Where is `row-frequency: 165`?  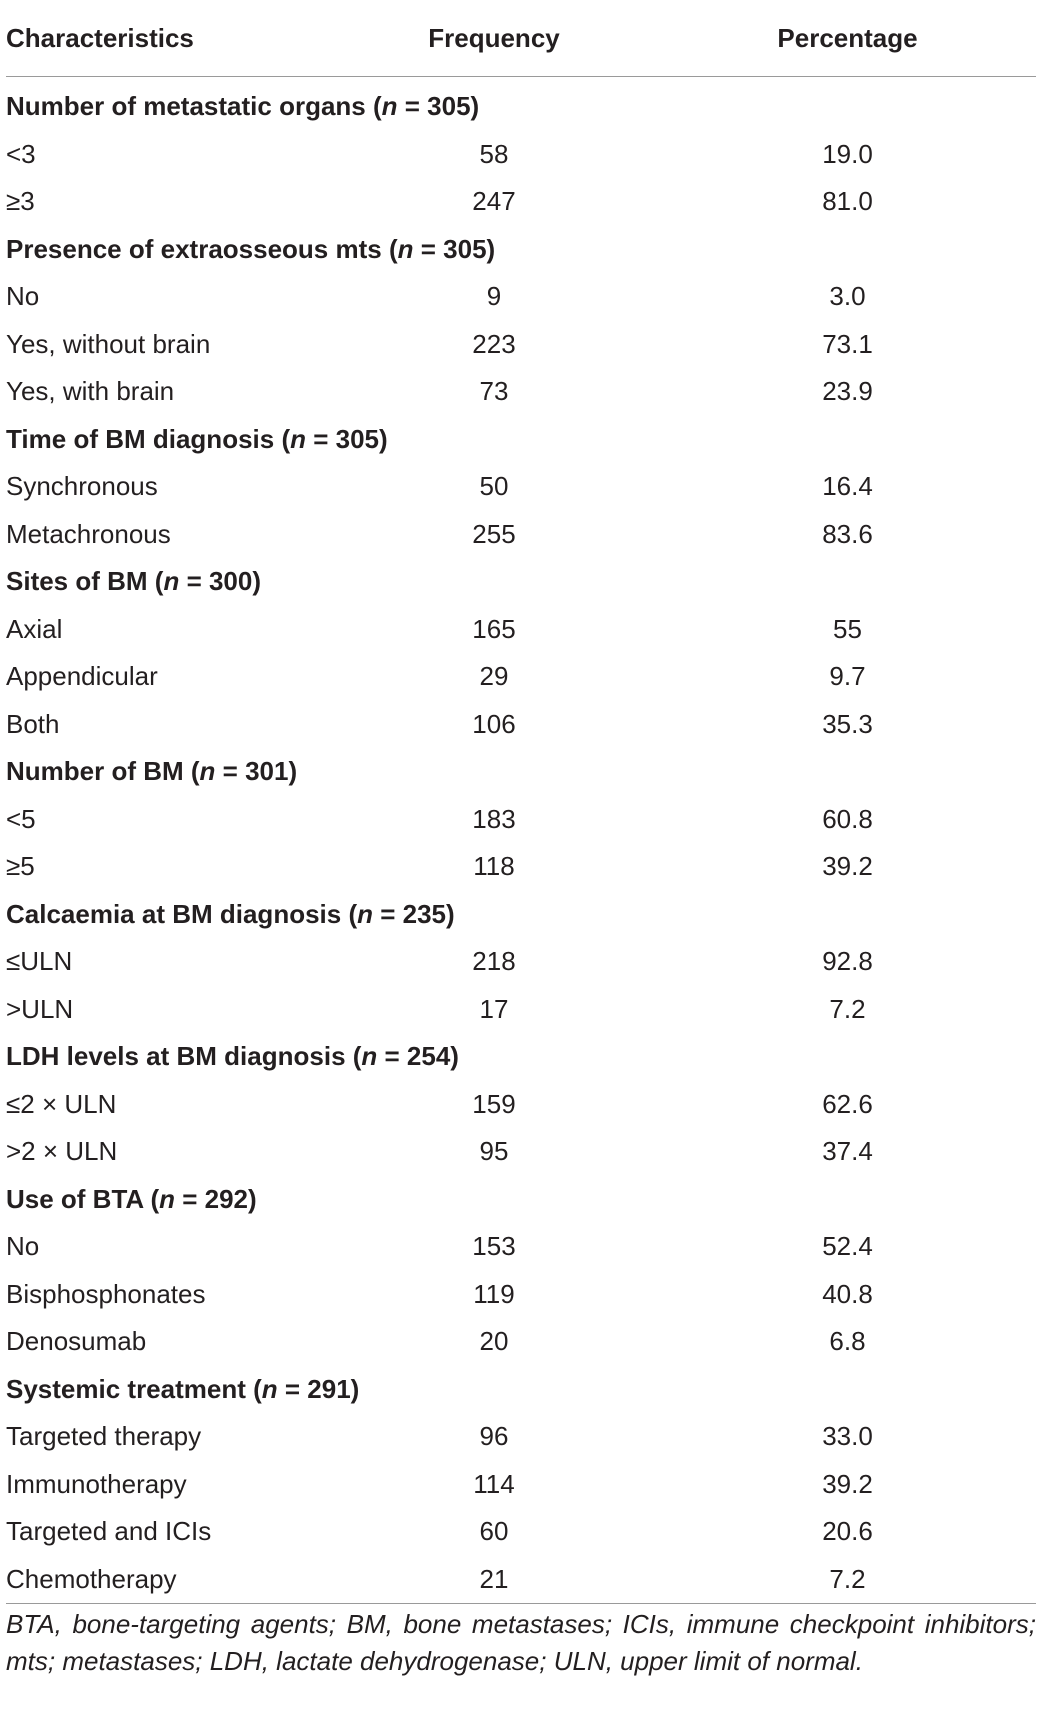 row-frequency: 165 is located at coordinates (494, 628).